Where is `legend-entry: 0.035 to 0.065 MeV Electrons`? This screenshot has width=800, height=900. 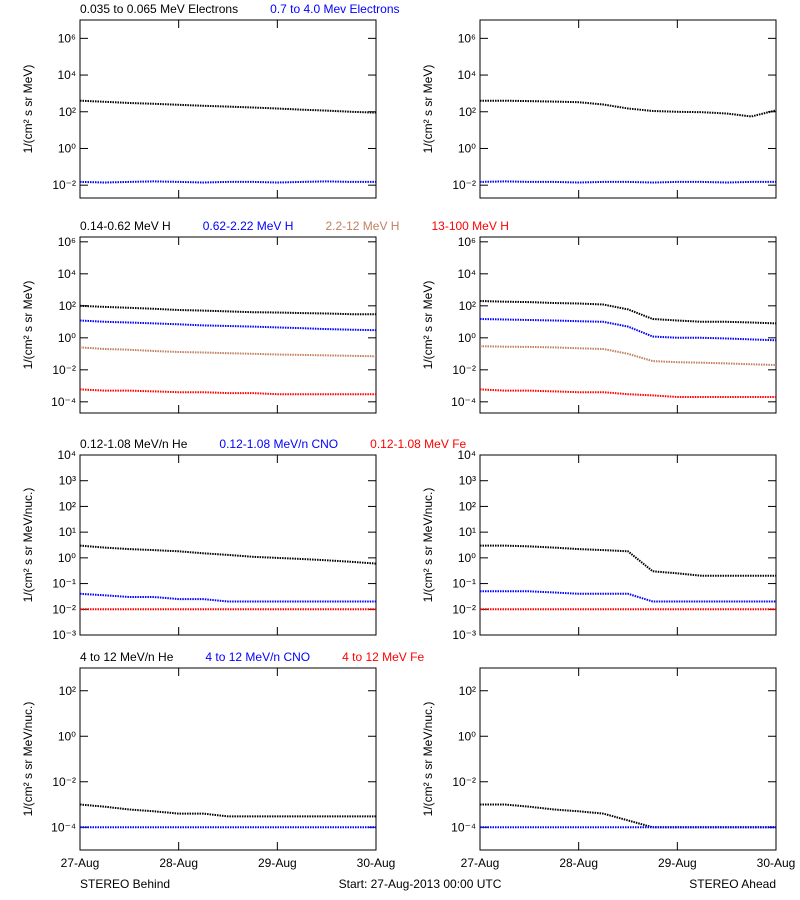 legend-entry: 0.035 to 0.065 MeV Electrons is located at coordinates (159, 9).